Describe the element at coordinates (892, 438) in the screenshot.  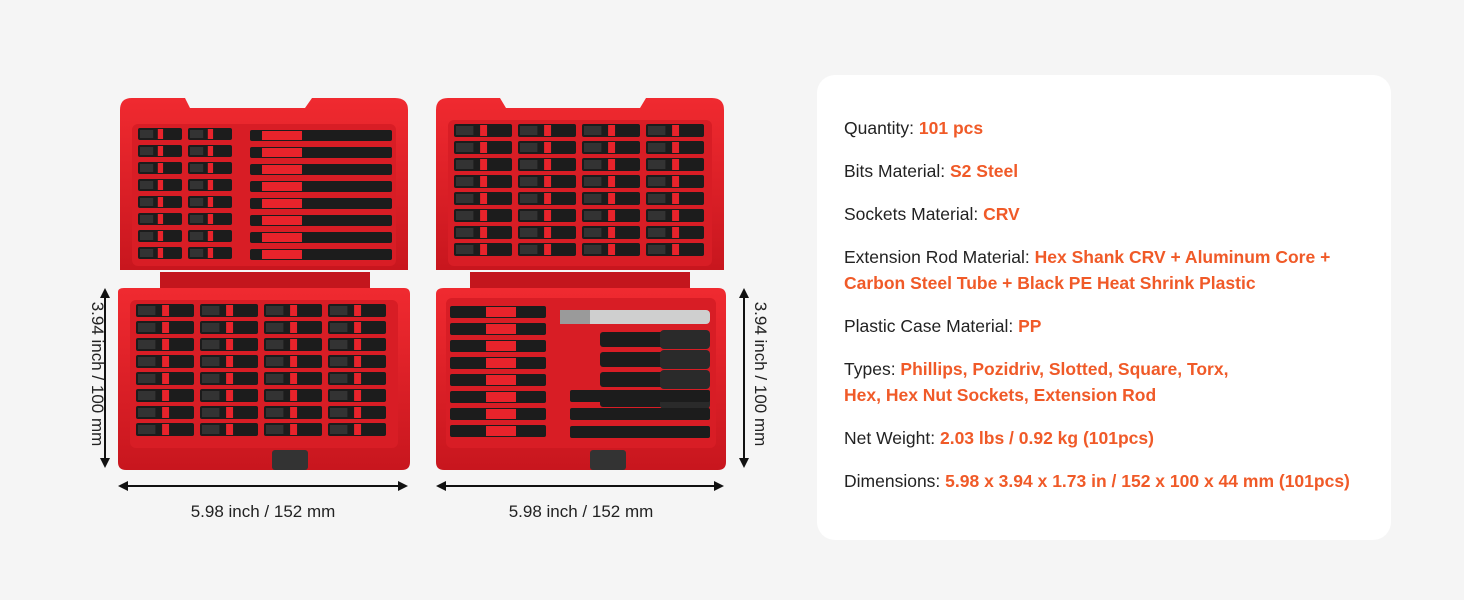
I see `spec-label: Net Weight:` at that location.